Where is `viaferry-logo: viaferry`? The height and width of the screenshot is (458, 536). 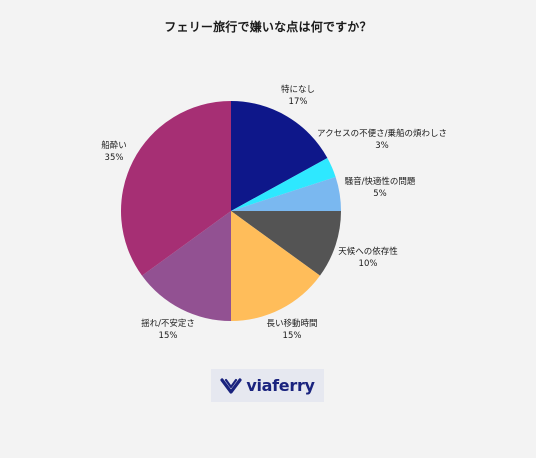 viaferry-logo: viaferry is located at coordinates (267, 385).